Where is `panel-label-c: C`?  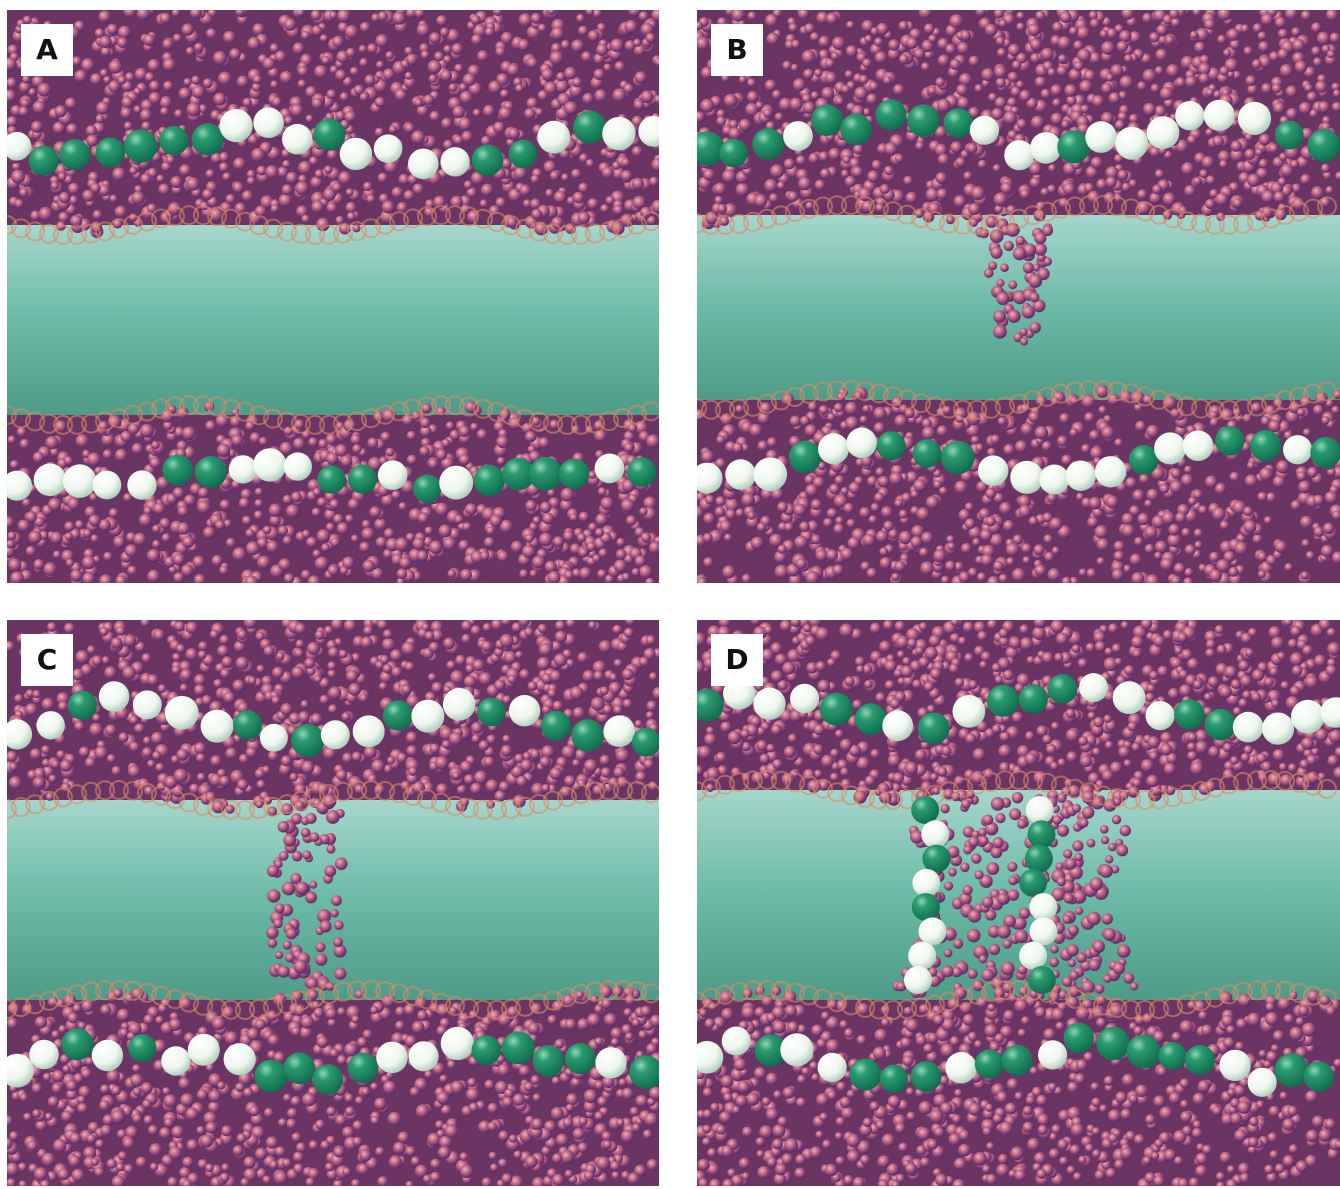 panel-label-c: C is located at coordinates (47, 660).